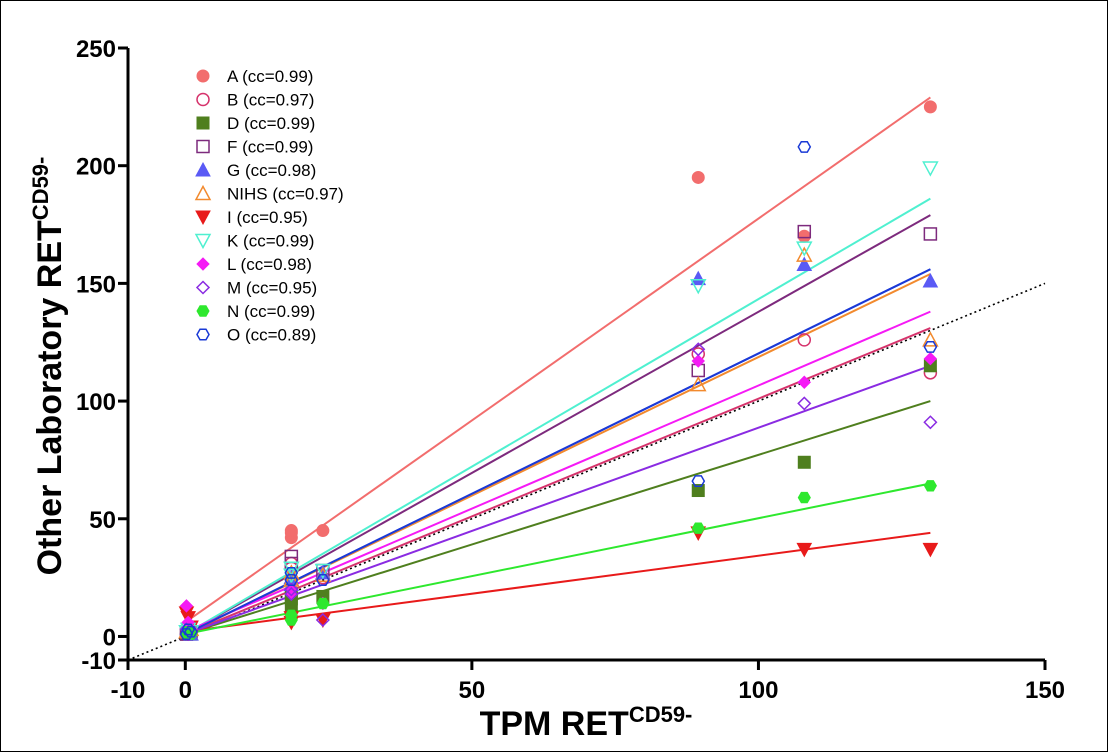 Image resolution: width=1108 pixels, height=756 pixels. What do you see at coordinates (271, 170) in the screenshot?
I see `legend-label-4: G (cc=0.98)` at bounding box center [271, 170].